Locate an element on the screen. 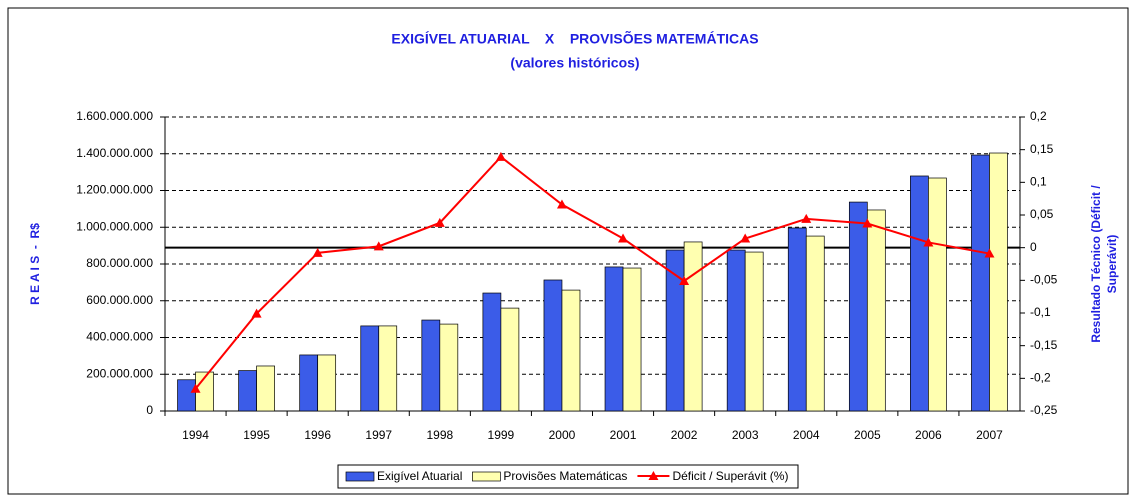  y2-tick-label: 0,1 is located at coordinates (1038, 182).